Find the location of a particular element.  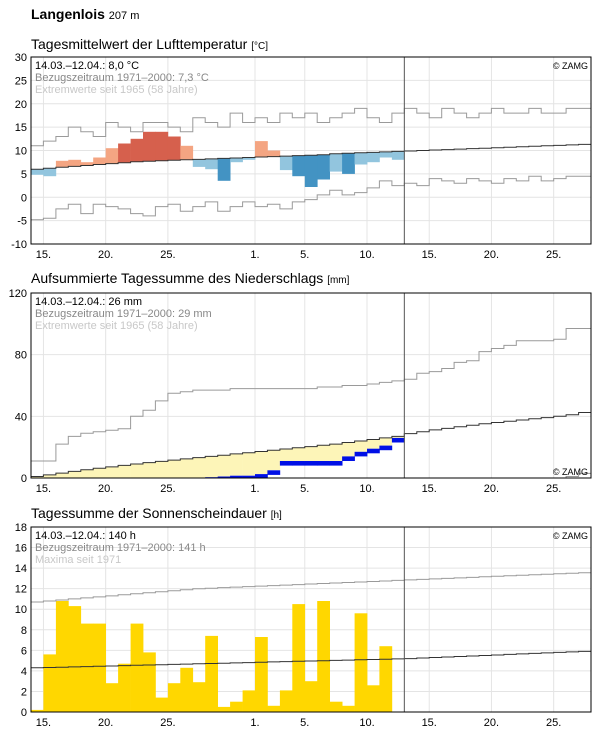

y-tick-label: 14 is located at coordinates (21, 569).